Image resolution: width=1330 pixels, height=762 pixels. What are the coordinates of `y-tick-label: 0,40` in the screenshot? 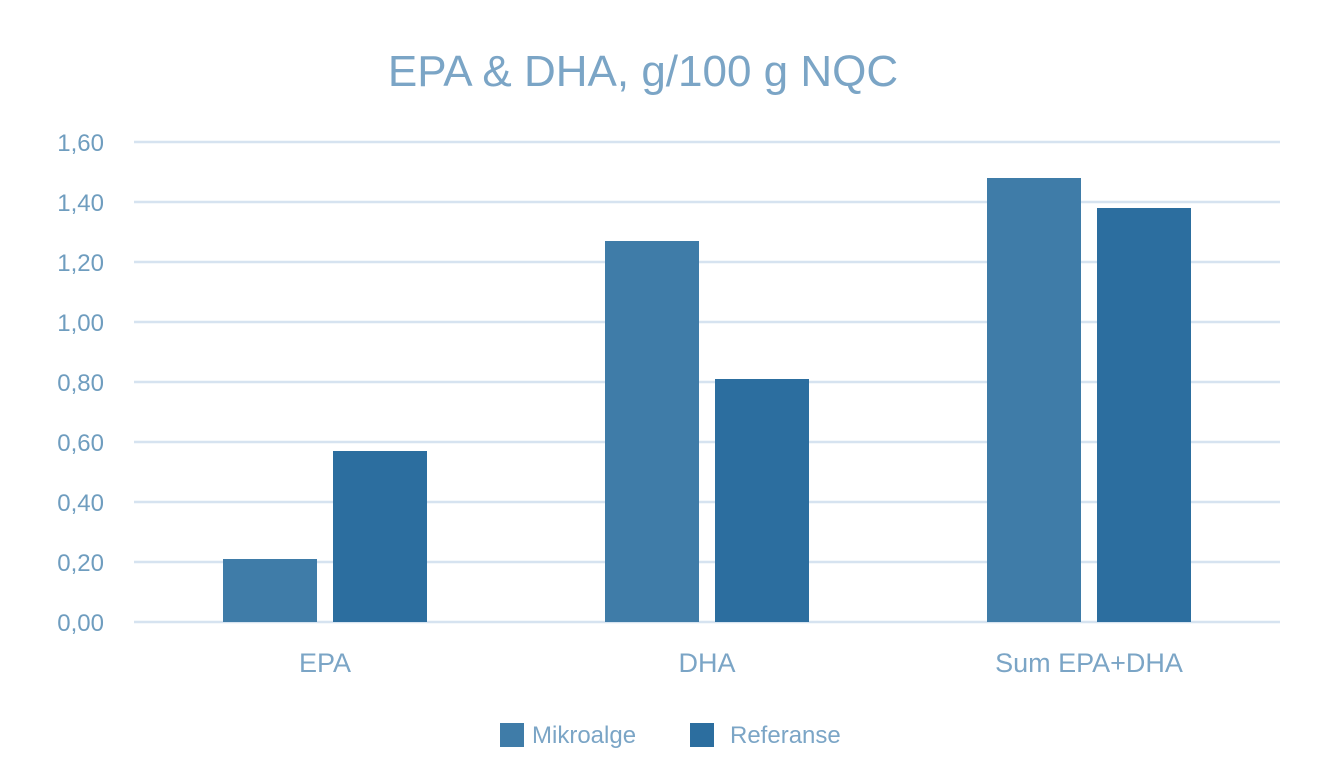 It's located at (80, 503).